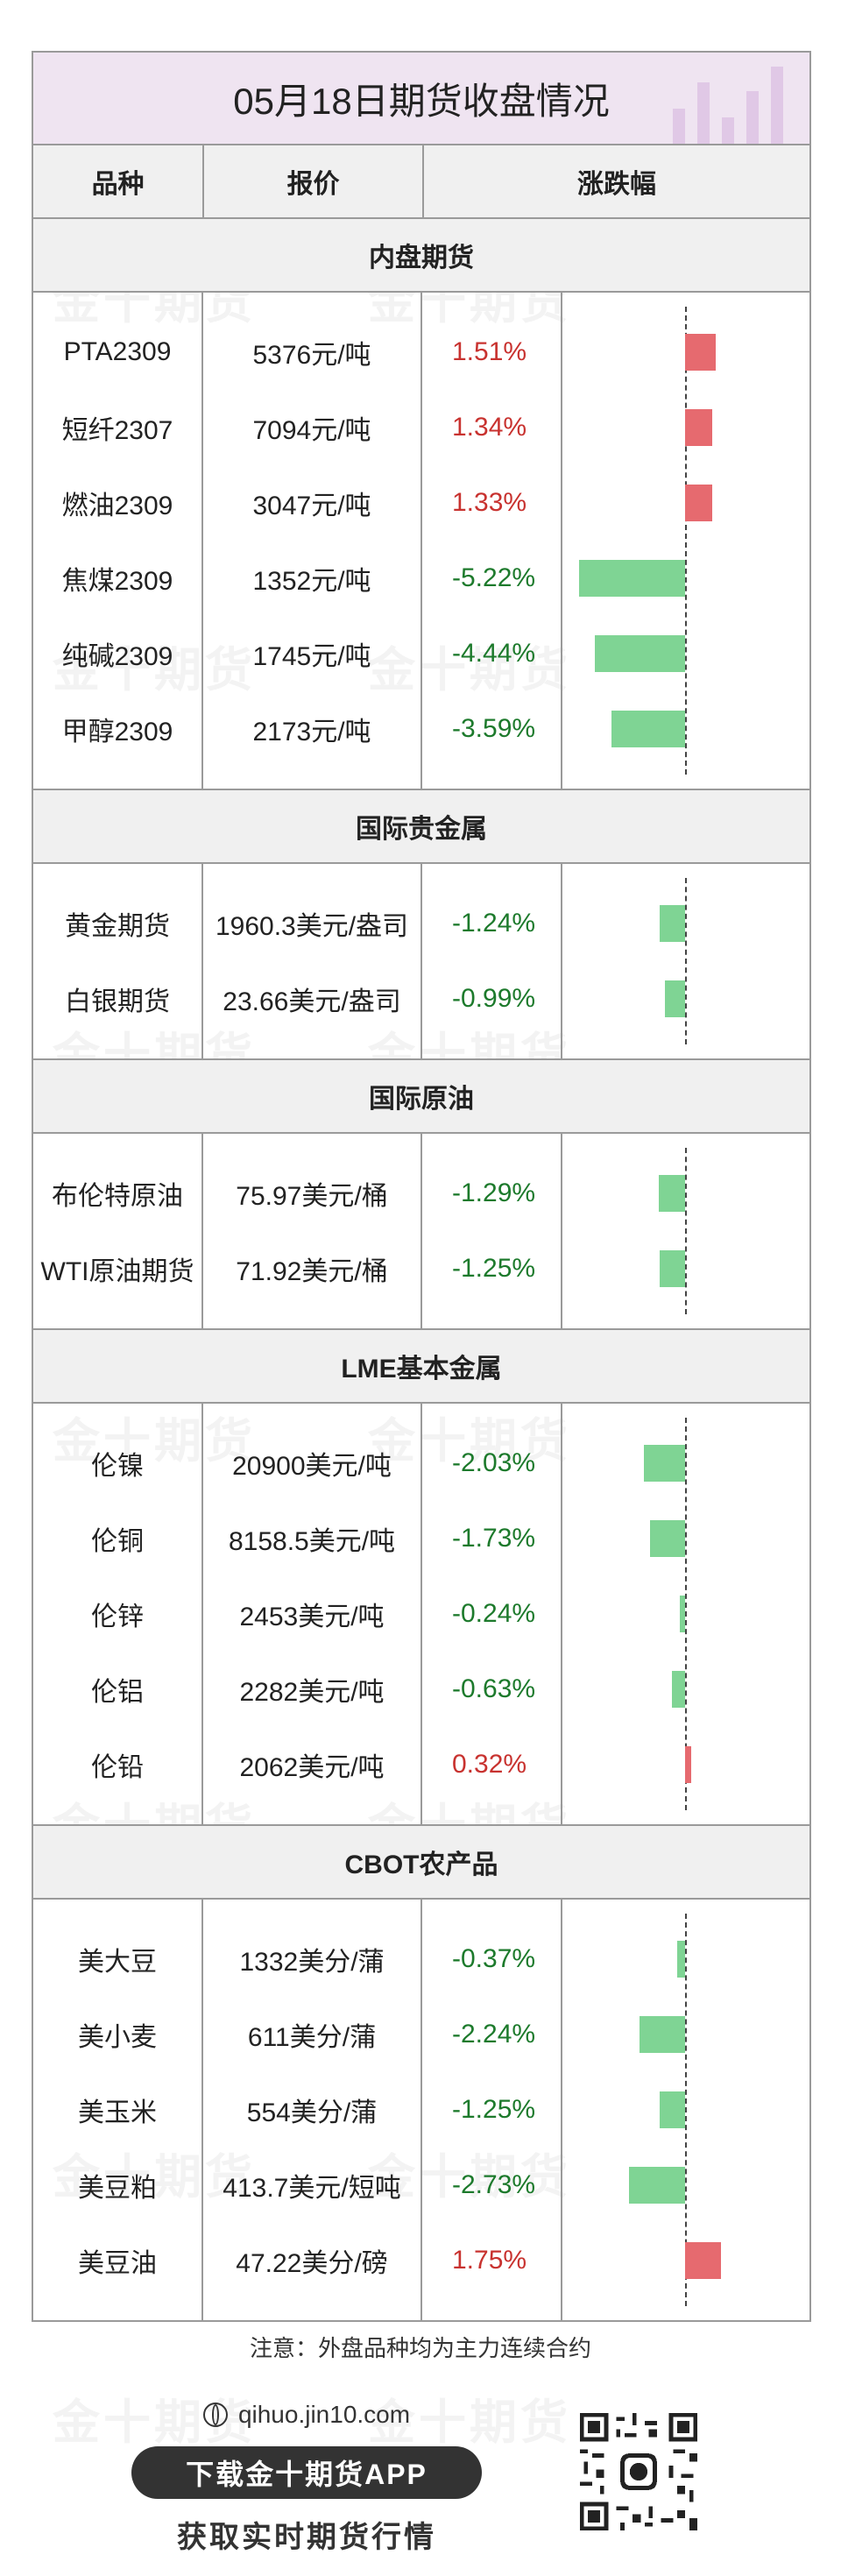  Describe the element at coordinates (311, 506) in the screenshot. I see `price-value: 3047元/吨` at that location.